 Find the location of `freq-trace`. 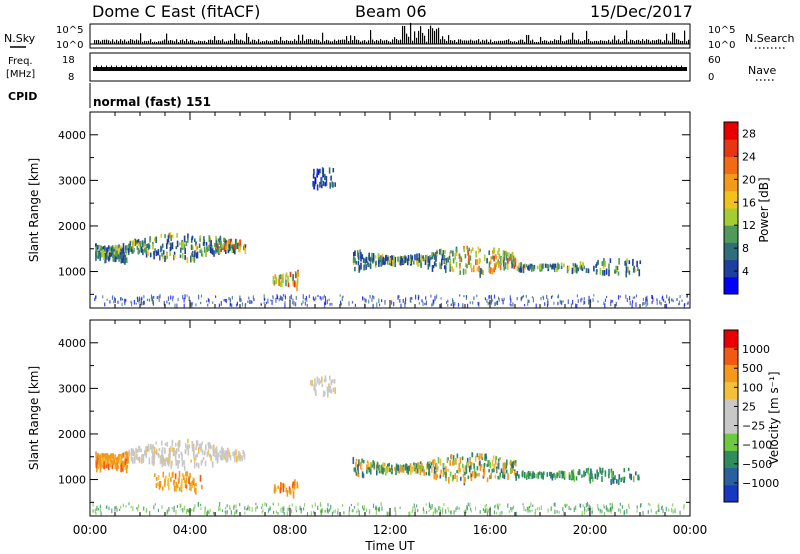

freq-trace is located at coordinates (390, 69).